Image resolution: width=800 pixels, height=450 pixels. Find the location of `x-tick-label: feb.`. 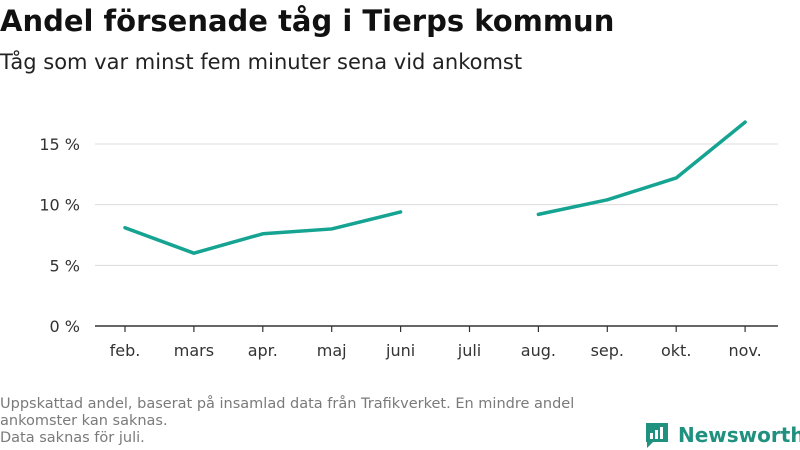

x-tick-label: feb. is located at coordinates (125, 350).